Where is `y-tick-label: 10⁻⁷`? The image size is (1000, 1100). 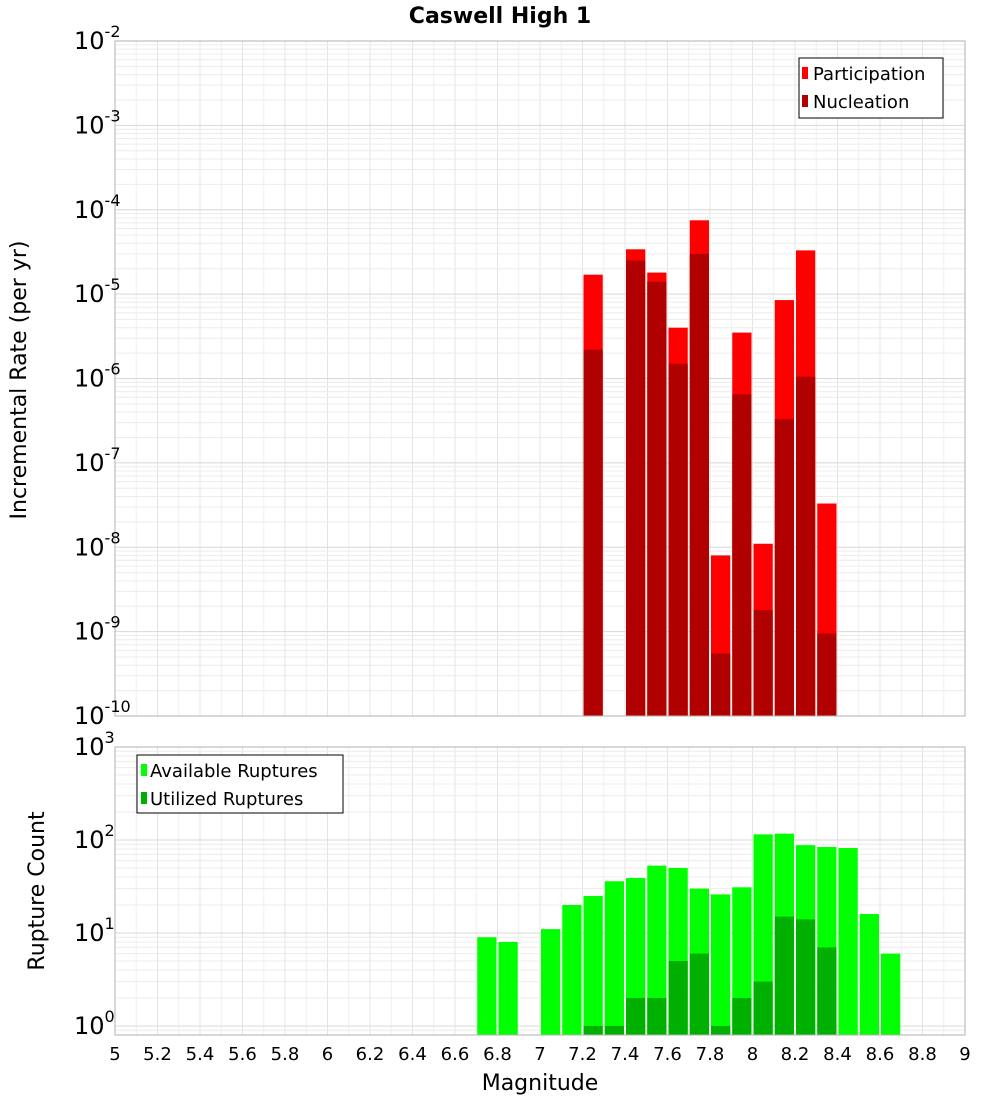
y-tick-label: 10⁻⁷ is located at coordinates (97, 460).